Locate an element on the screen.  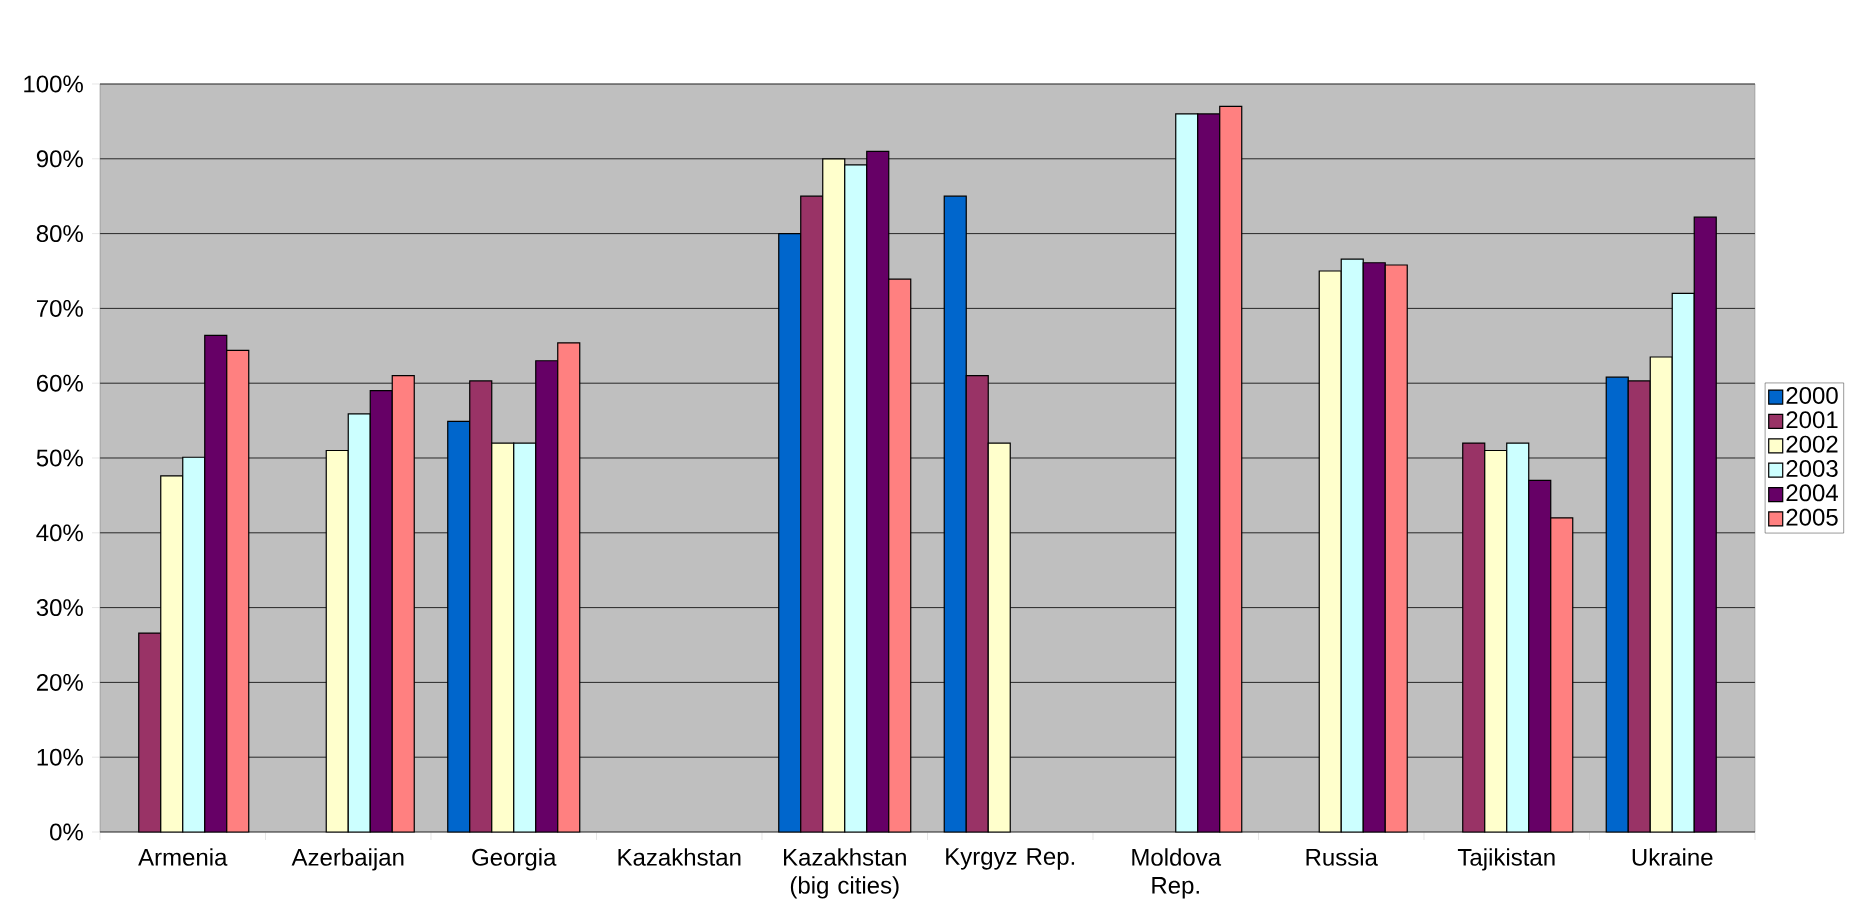
y-tick-label: 70% is located at coordinates (59, 308).